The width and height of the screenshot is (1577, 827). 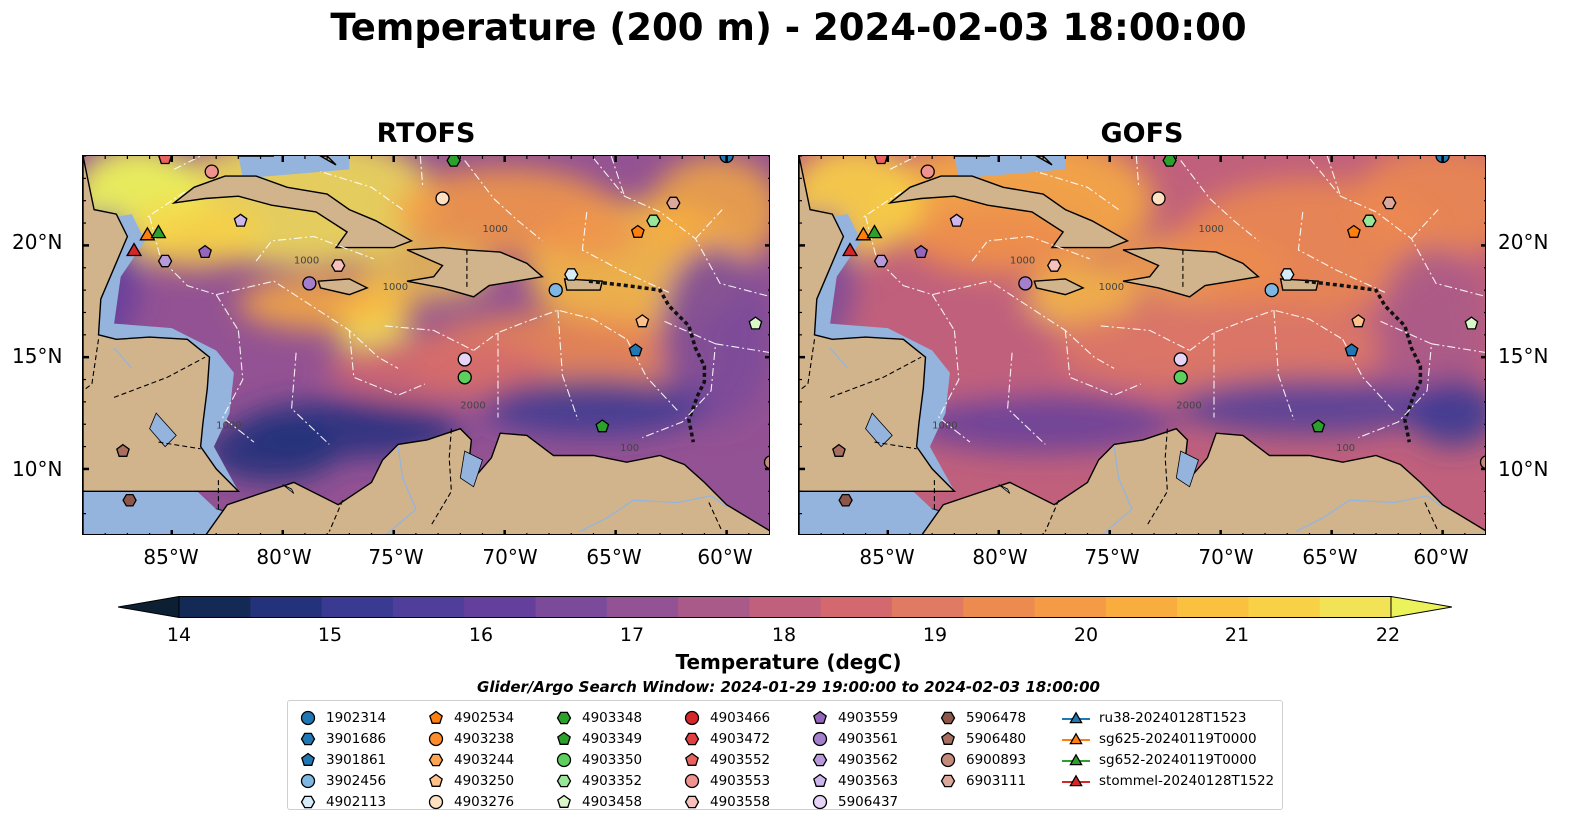 What do you see at coordinates (629, 448) in the screenshot?
I see `bathymetry-contour-label: 100` at bounding box center [629, 448].